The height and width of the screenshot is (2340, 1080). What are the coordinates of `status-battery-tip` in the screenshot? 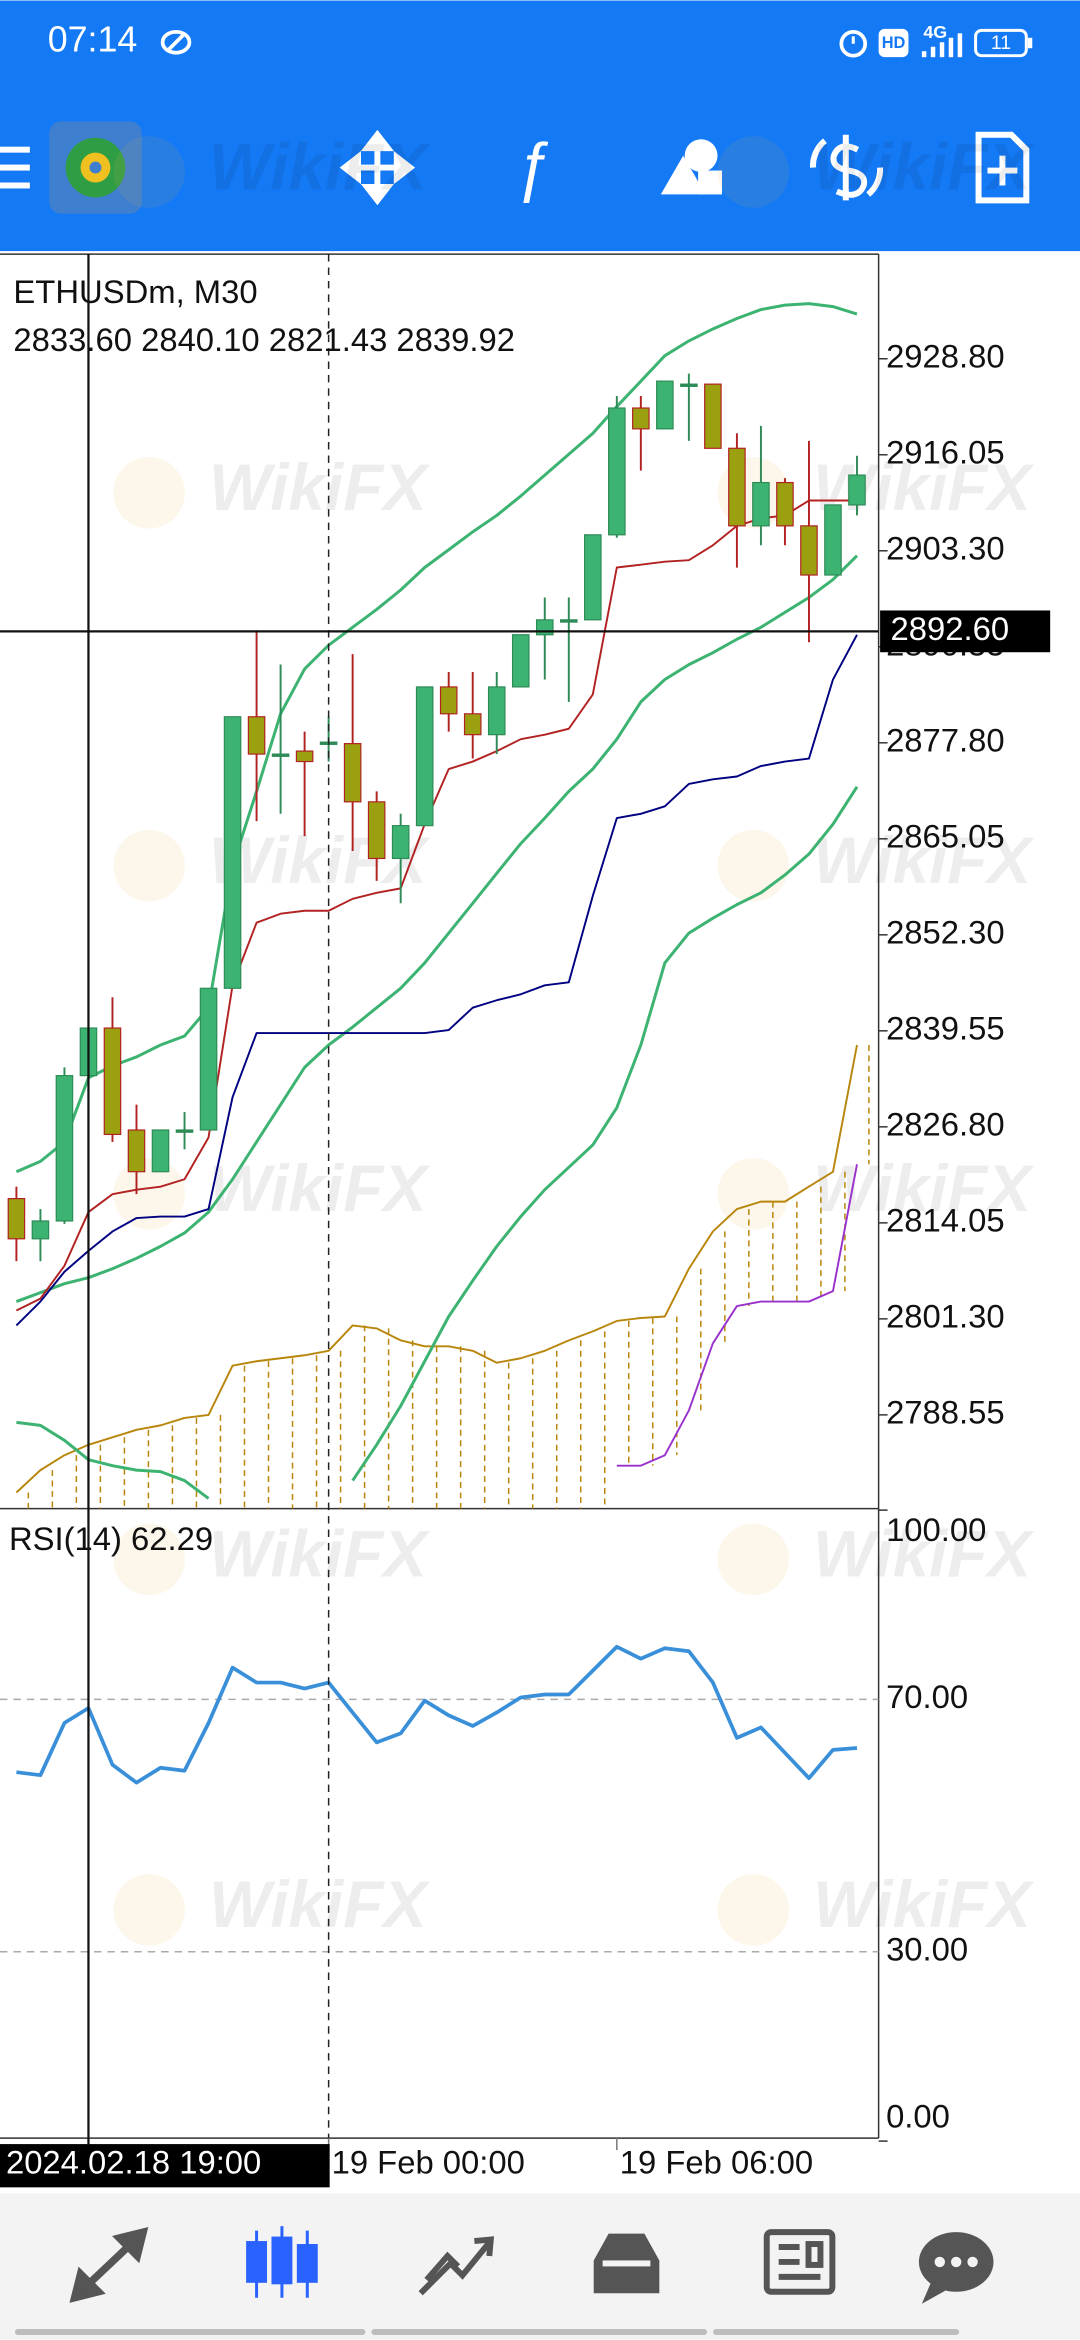 It's located at (1030, 43).